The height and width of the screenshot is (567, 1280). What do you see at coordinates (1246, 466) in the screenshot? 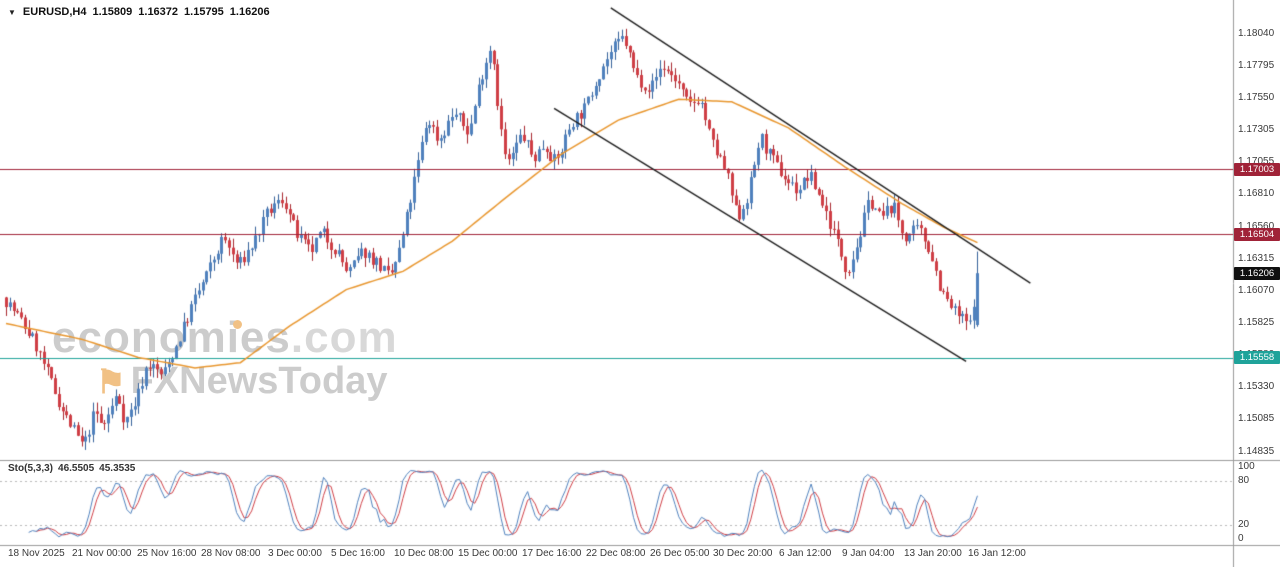
I see `stochastic-tick-label: 100` at bounding box center [1246, 466].